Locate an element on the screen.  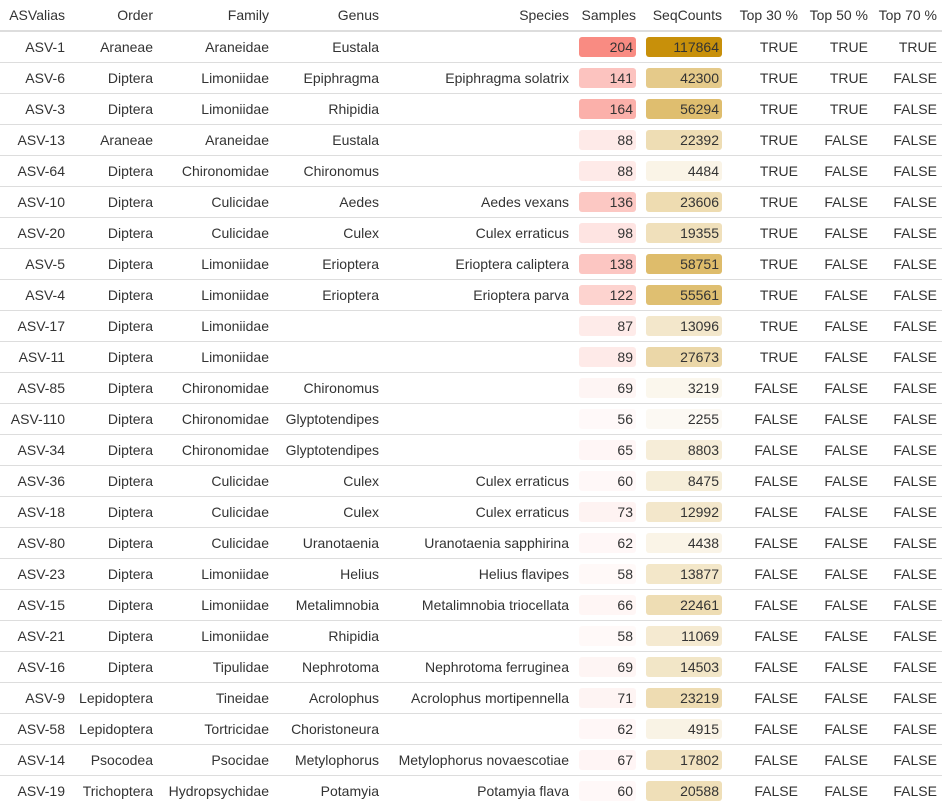
column-header-family: Family is located at coordinates (216, 16).